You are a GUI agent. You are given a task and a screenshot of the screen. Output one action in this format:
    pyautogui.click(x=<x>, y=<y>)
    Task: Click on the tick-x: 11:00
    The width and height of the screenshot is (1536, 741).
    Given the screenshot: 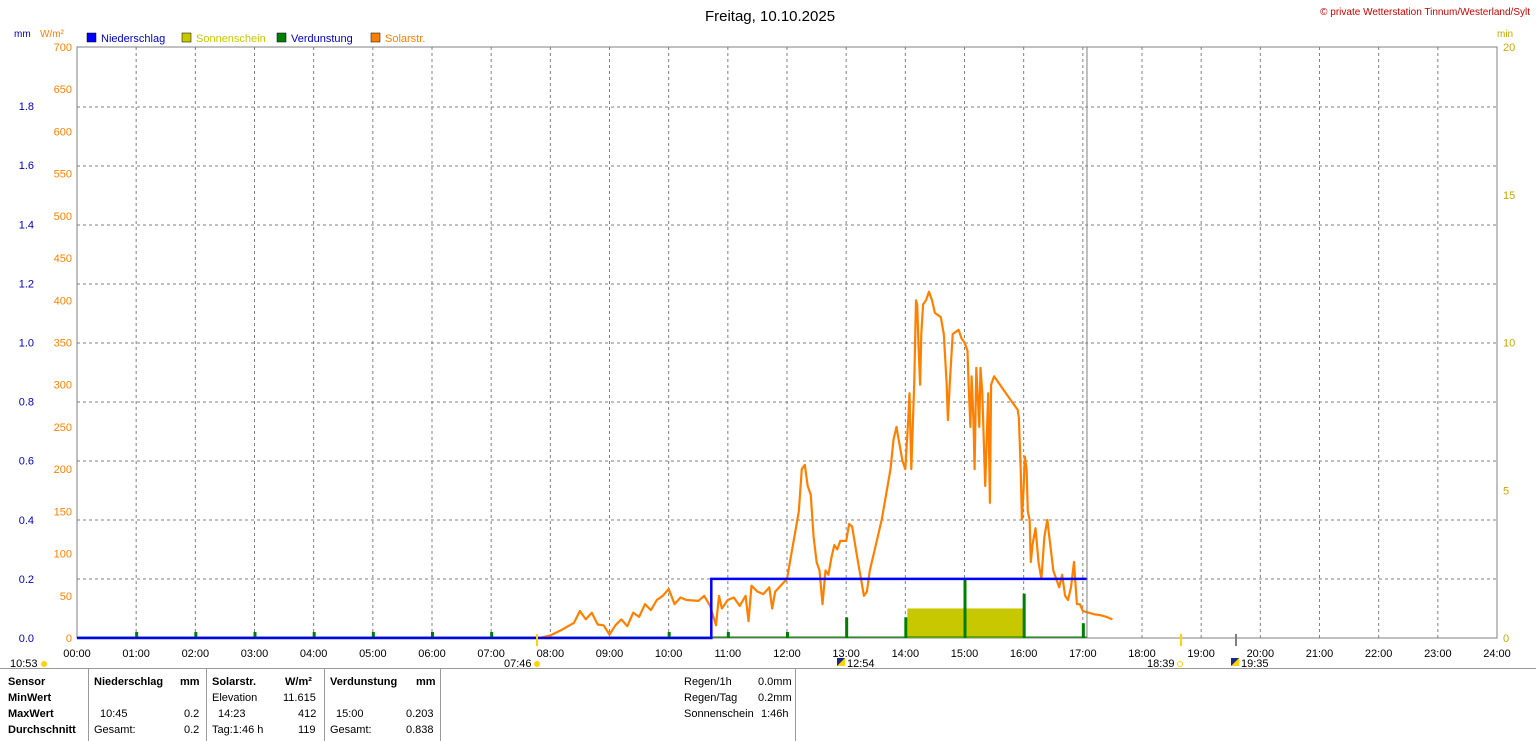 What is the action you would take?
    pyautogui.click(x=727, y=654)
    